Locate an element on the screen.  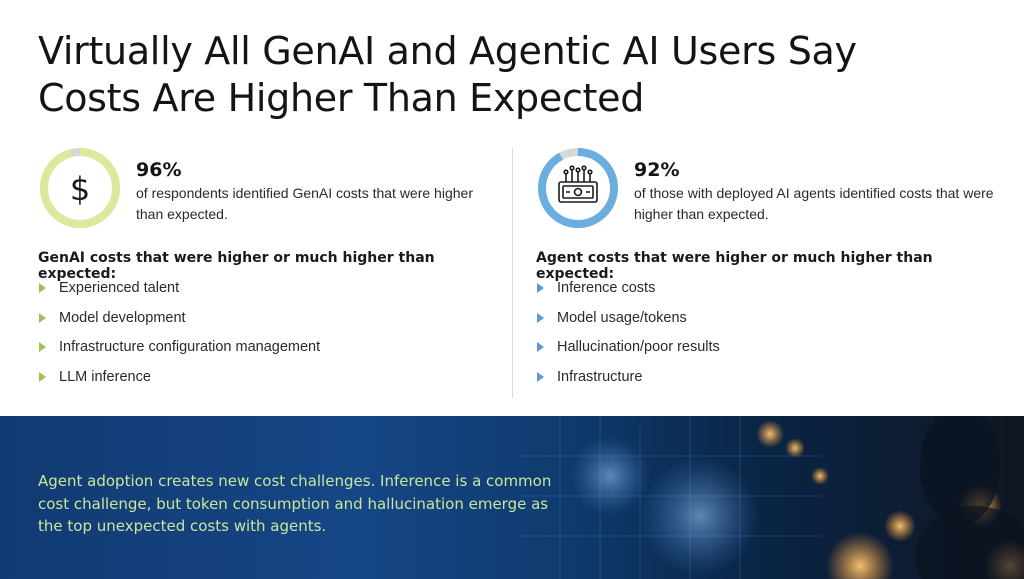
agent-donut-chart is located at coordinates (578, 188).